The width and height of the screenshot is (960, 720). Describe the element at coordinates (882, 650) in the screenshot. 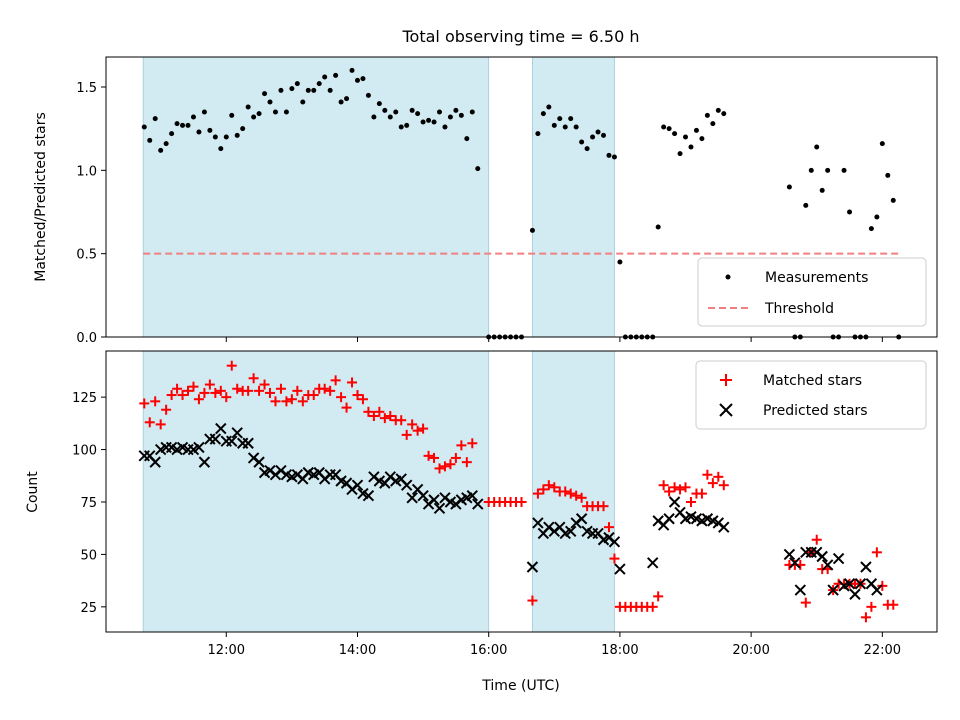

I see `x-tick-label: 22:00` at that location.